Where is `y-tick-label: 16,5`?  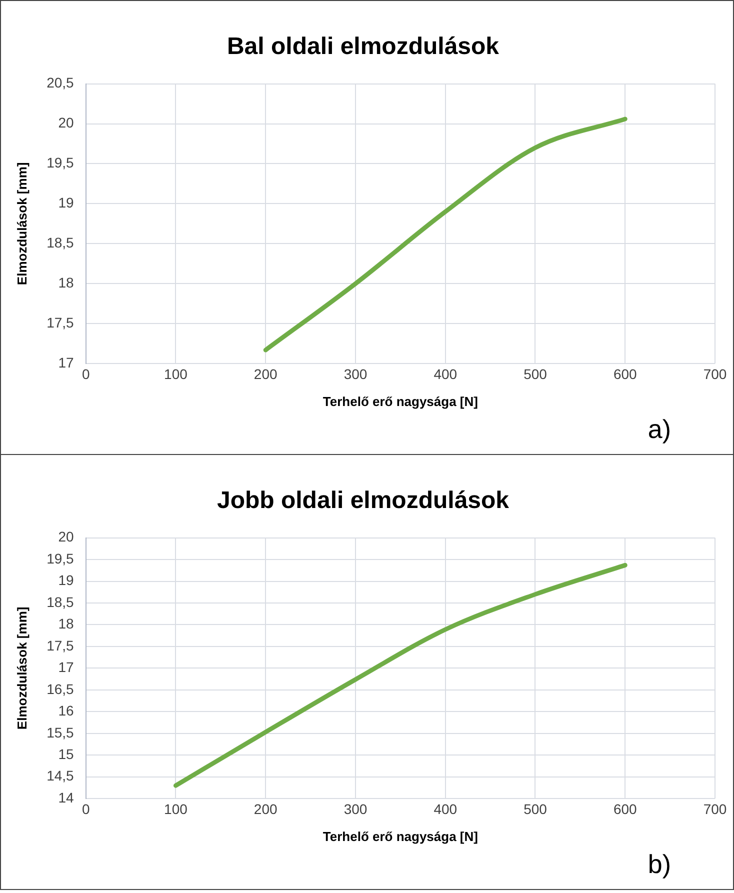 y-tick-label: 16,5 is located at coordinates (60, 688).